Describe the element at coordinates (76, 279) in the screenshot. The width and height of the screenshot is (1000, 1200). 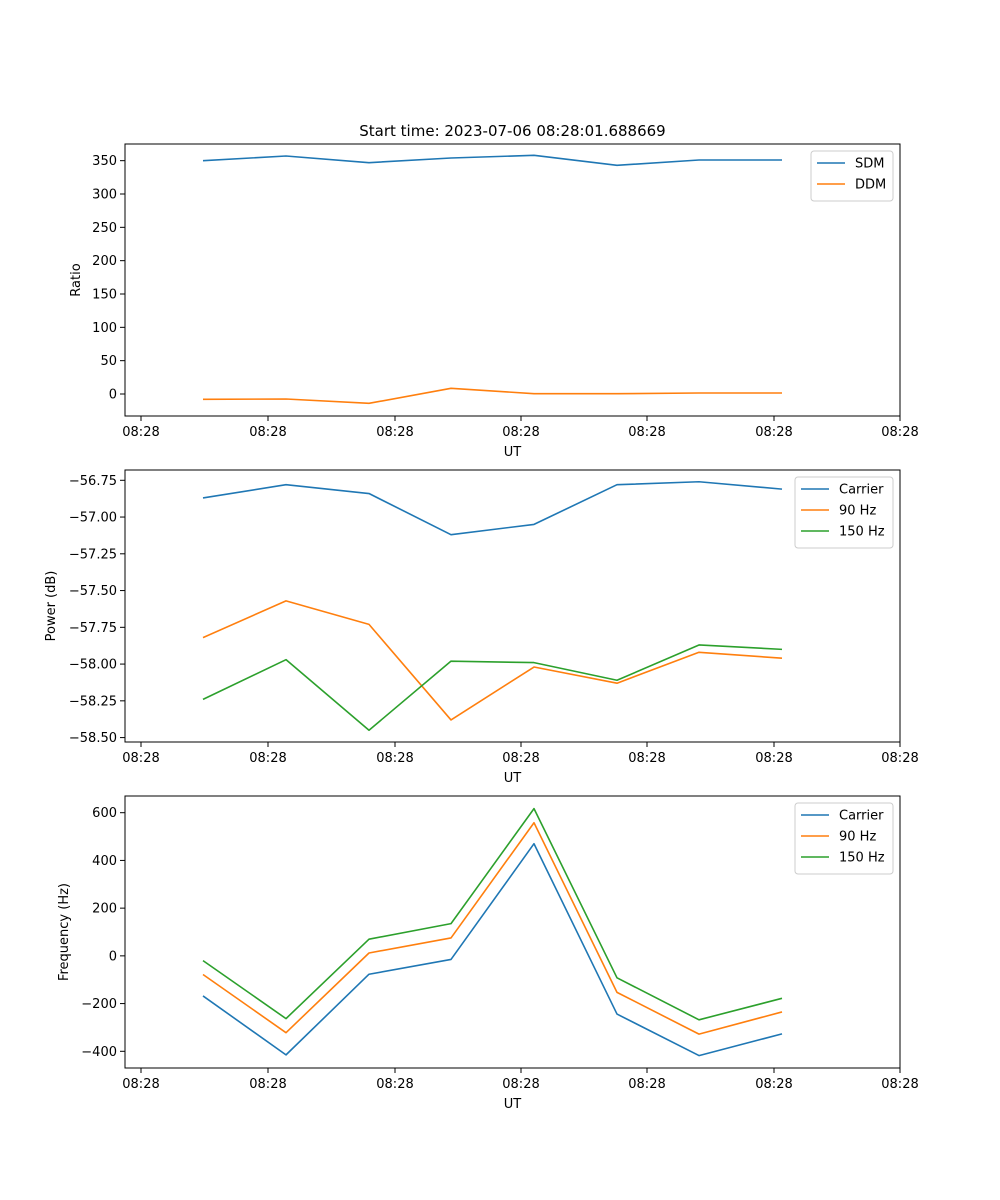
I see `y-axis-label: Ratio` at that location.